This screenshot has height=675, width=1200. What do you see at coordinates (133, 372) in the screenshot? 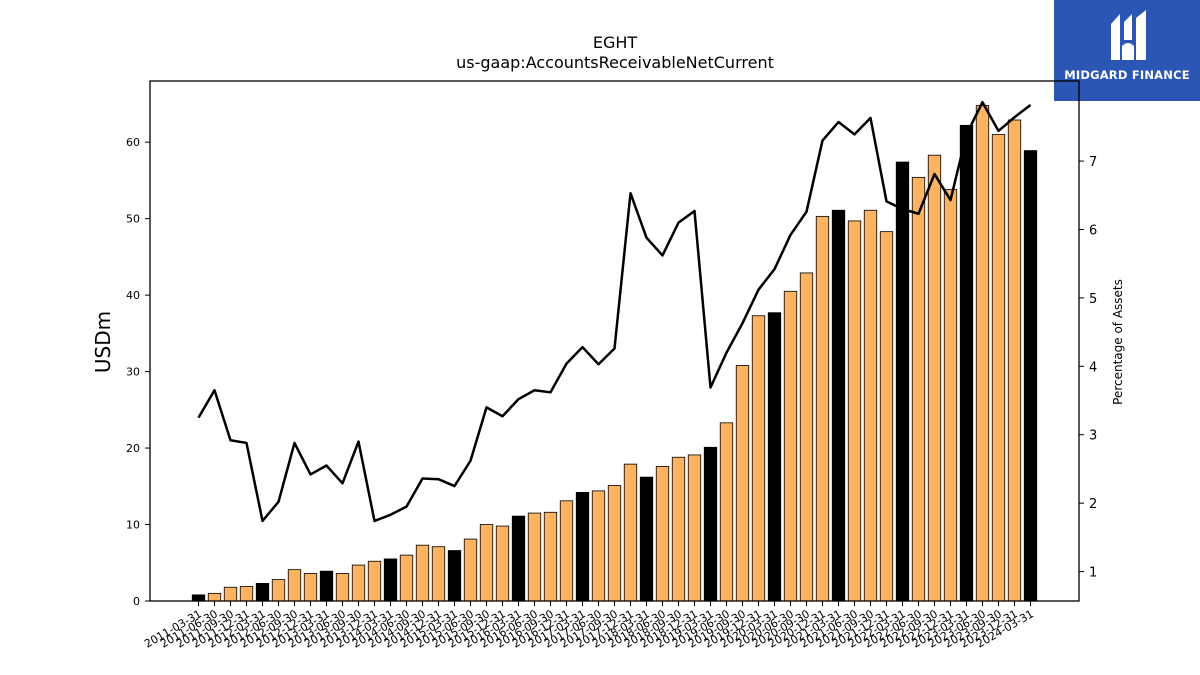
I see `y-tick-label: 30` at bounding box center [133, 372].